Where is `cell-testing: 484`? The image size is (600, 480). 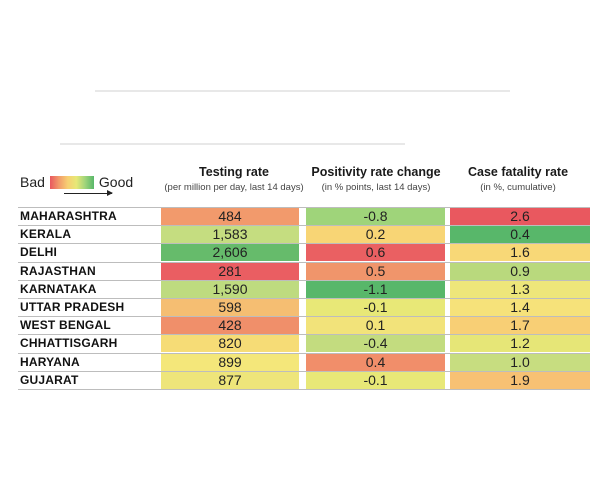
cell-testing: 484 is located at coordinates (230, 216).